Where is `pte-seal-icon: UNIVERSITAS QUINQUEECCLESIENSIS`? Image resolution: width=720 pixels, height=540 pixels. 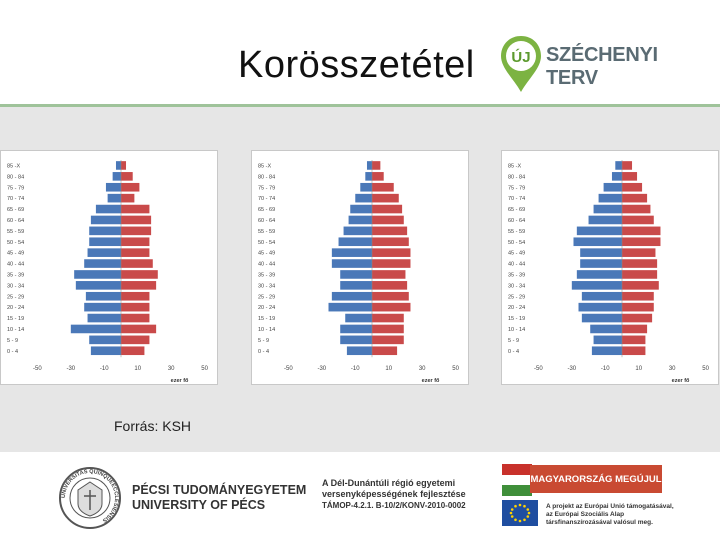
pte-seal-icon: UNIVERSITAS QUINQUEECCLESIENSIS is located at coordinates (90, 498).